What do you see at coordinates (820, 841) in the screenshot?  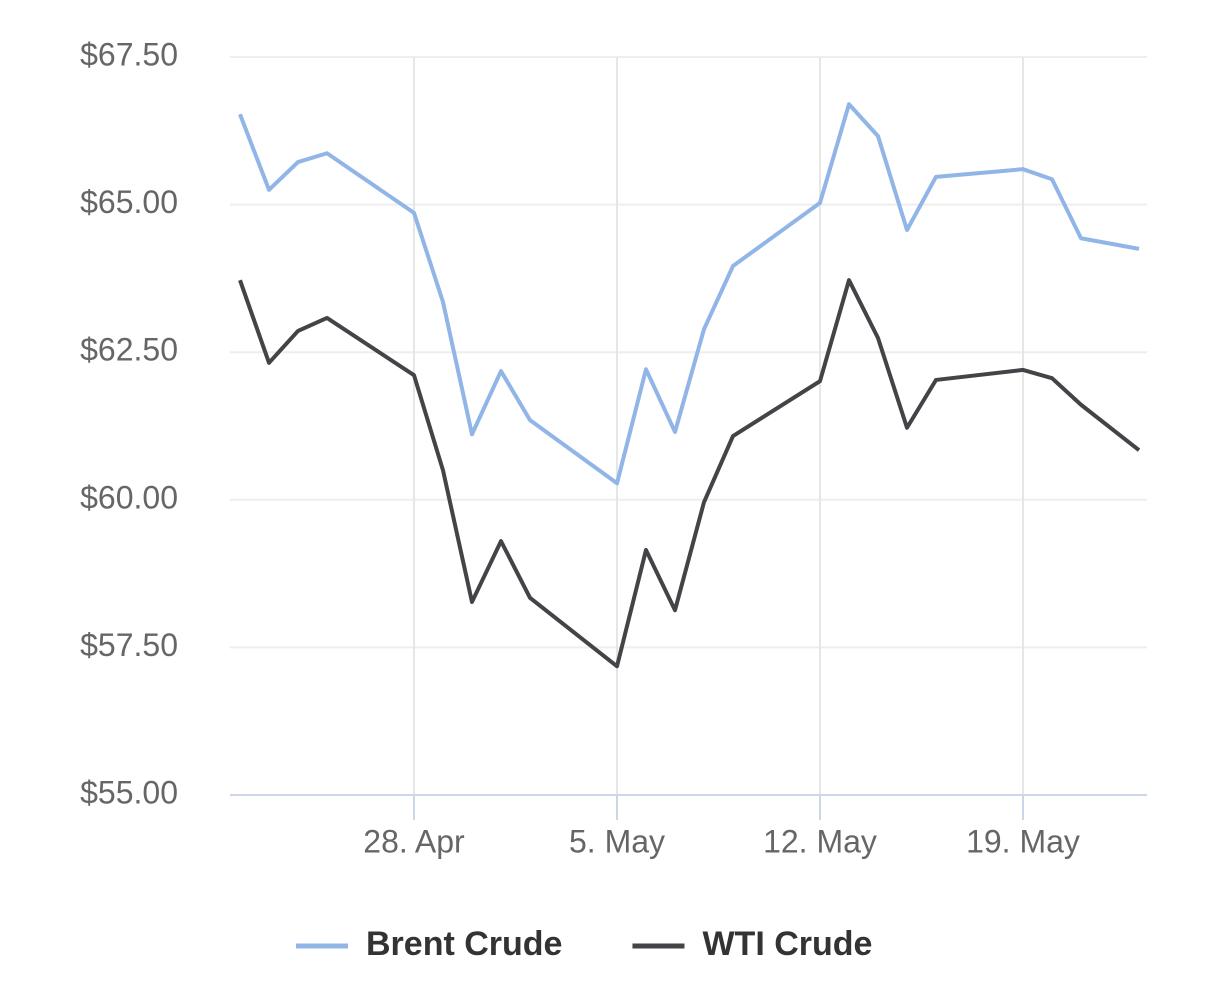 I see `x-tick-label: 12. May` at bounding box center [820, 841].